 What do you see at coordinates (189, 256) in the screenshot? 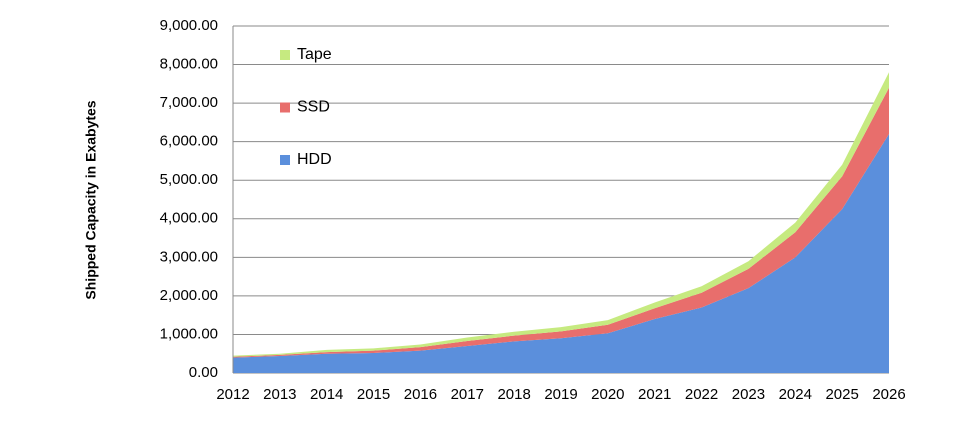
I see `y-tick-label: 3,000.00` at bounding box center [189, 256].